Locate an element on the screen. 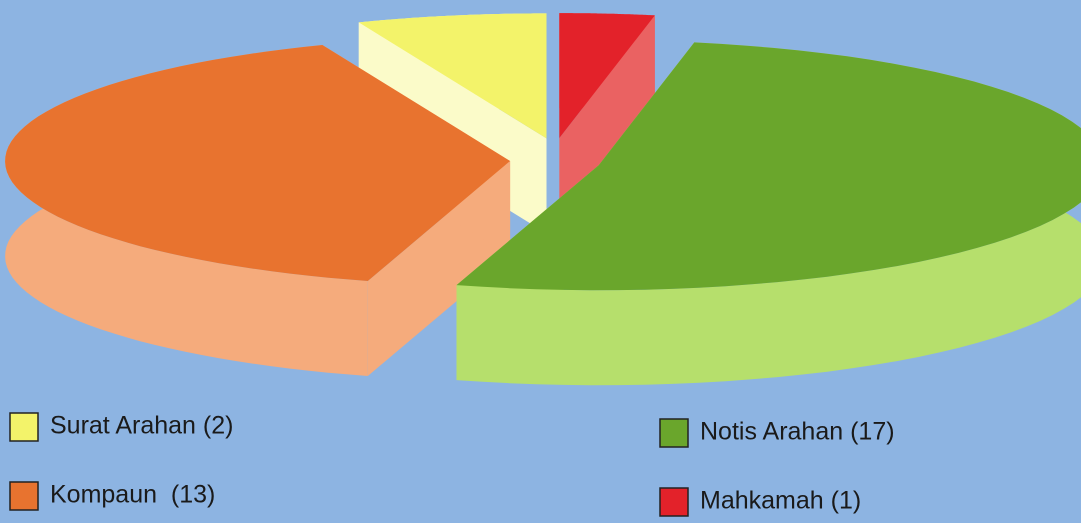  legend-label: Notis Arahan (17) is located at coordinates (797, 432).